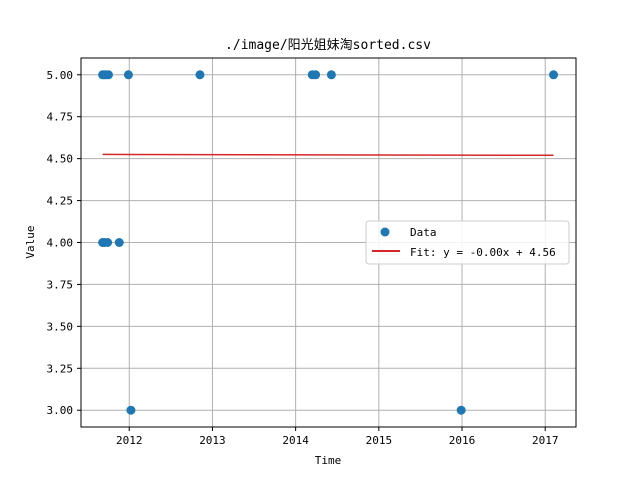 Image resolution: width=640 pixels, height=480 pixels. I want to click on y-axis-label: Value, so click(30, 241).